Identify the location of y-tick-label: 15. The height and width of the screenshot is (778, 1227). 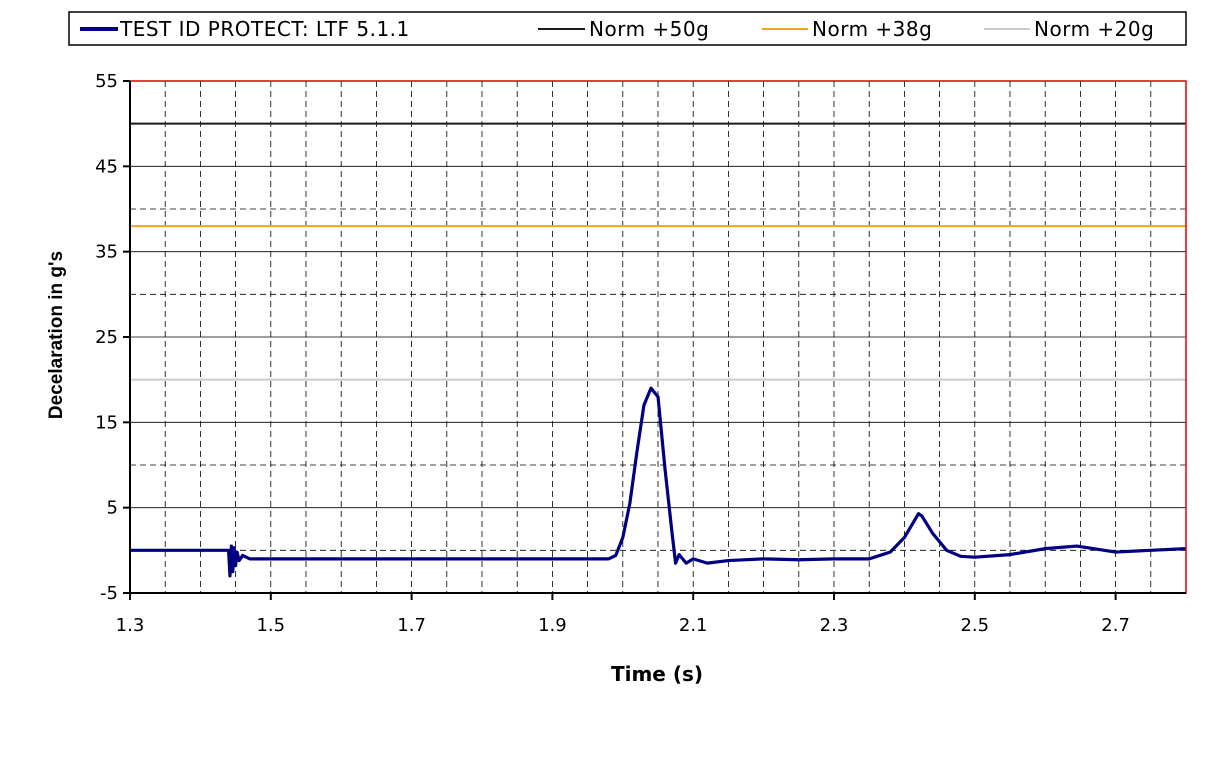
(106, 422).